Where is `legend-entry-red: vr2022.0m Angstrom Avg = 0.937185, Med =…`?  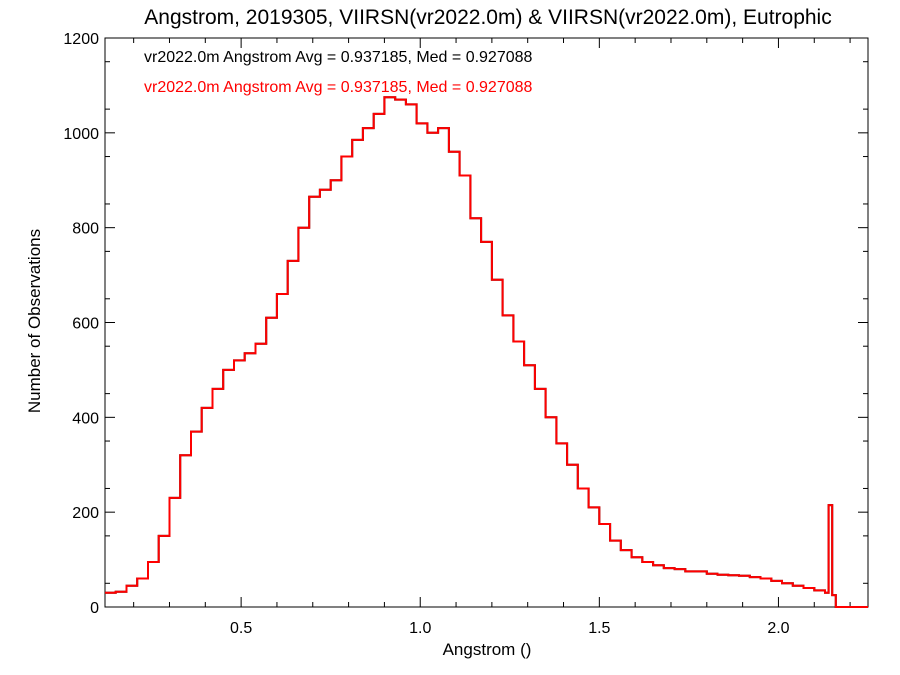
legend-entry-red: vr2022.0m Angstrom Avg = 0.937185, Med =… is located at coordinates (338, 87).